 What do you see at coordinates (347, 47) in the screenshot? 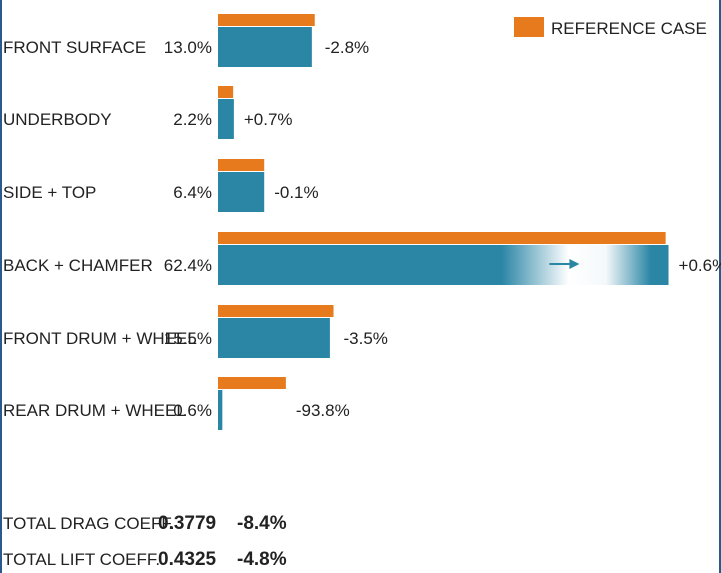
I see `change-label-front-surface: -2.8%` at bounding box center [347, 47].